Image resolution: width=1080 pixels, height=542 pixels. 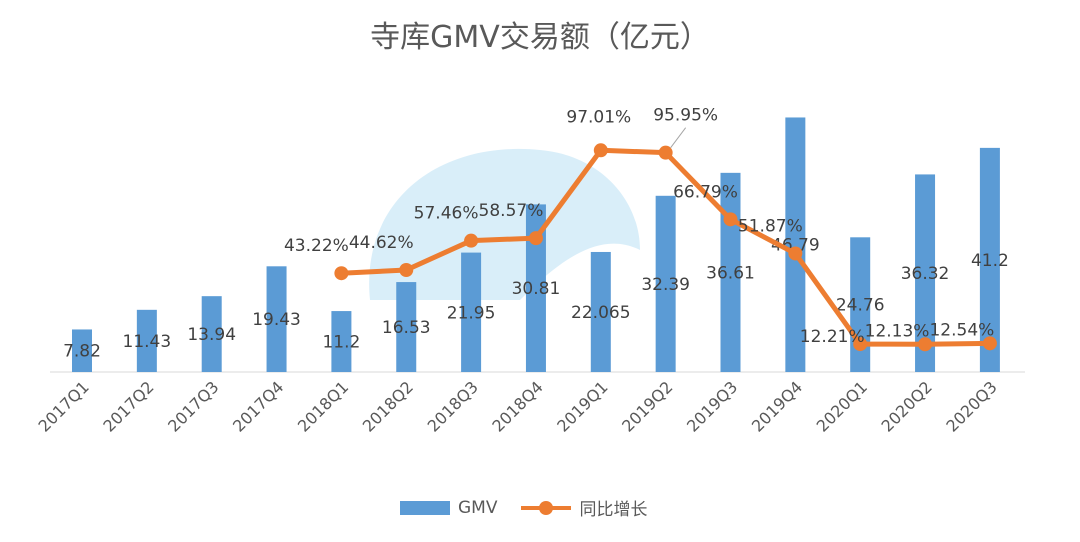 What do you see at coordinates (860, 306) in the screenshot?
I see `bar-data-label: 24.76` at bounding box center [860, 306].